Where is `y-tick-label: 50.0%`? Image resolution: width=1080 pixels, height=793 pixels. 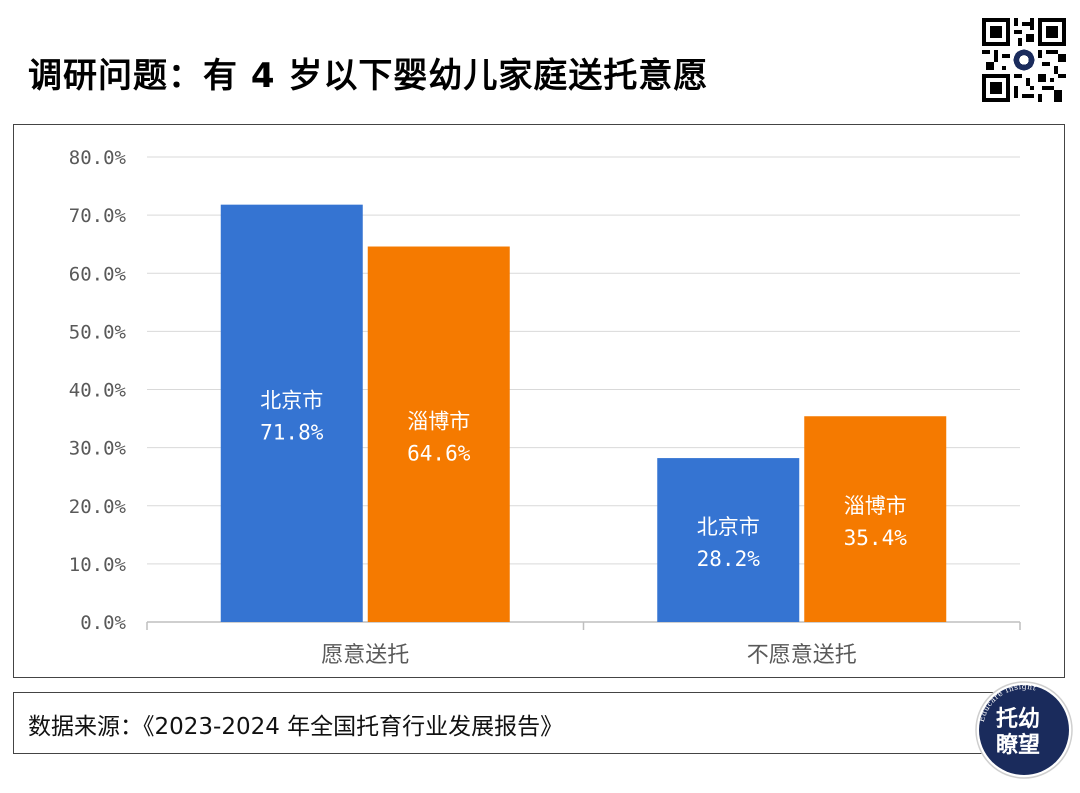 y-tick-label: 50.0% is located at coordinates (98, 332).